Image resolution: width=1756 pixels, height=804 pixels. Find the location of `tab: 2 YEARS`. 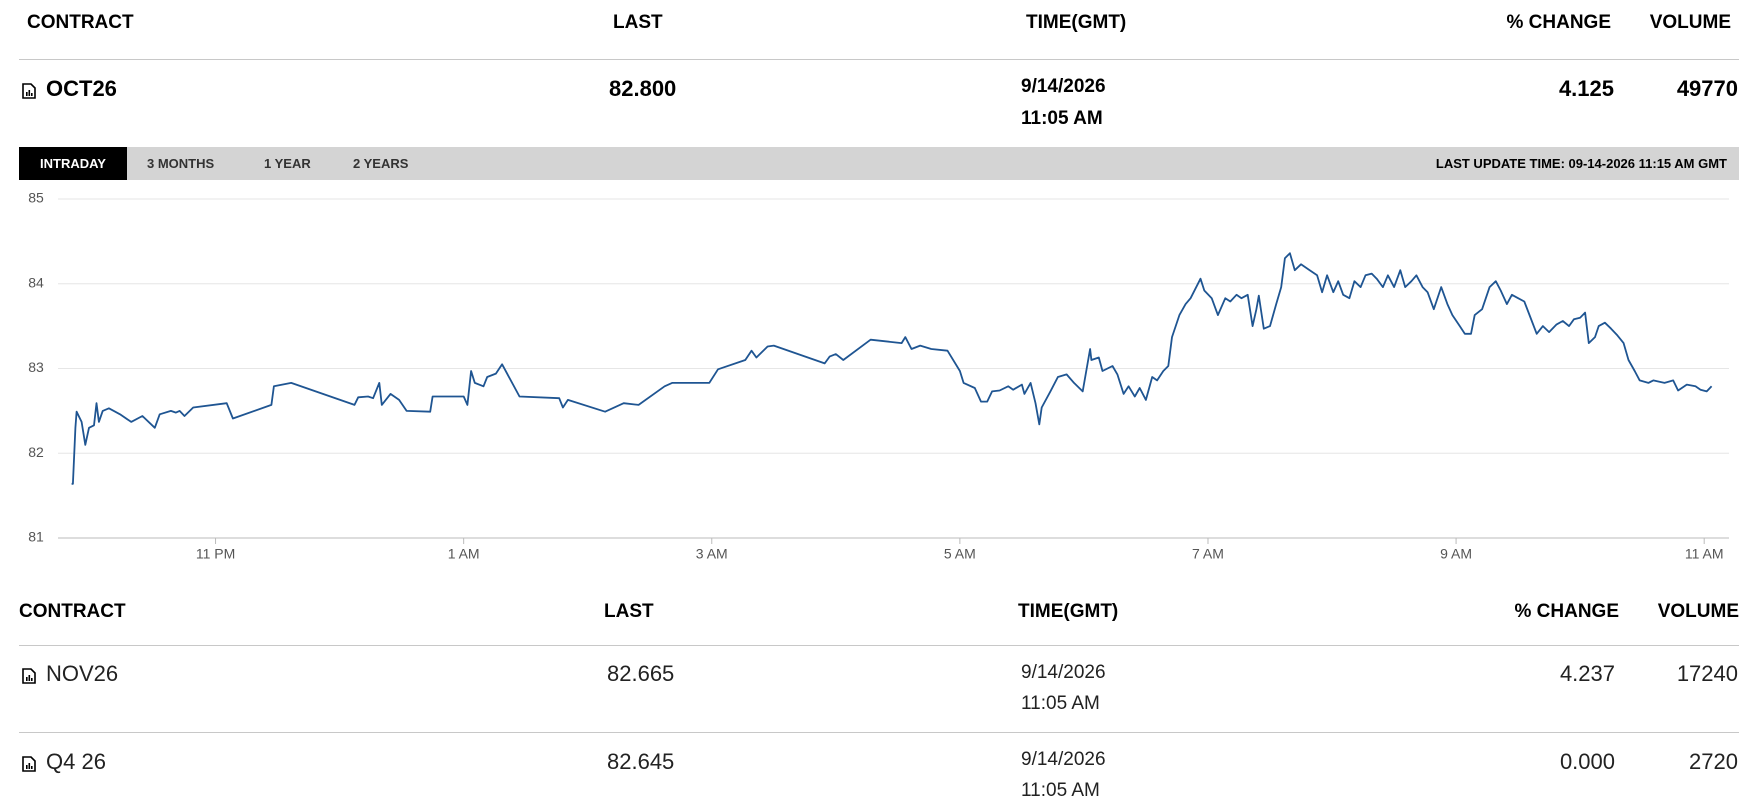

tab: 2 YEARS is located at coordinates (381, 163).